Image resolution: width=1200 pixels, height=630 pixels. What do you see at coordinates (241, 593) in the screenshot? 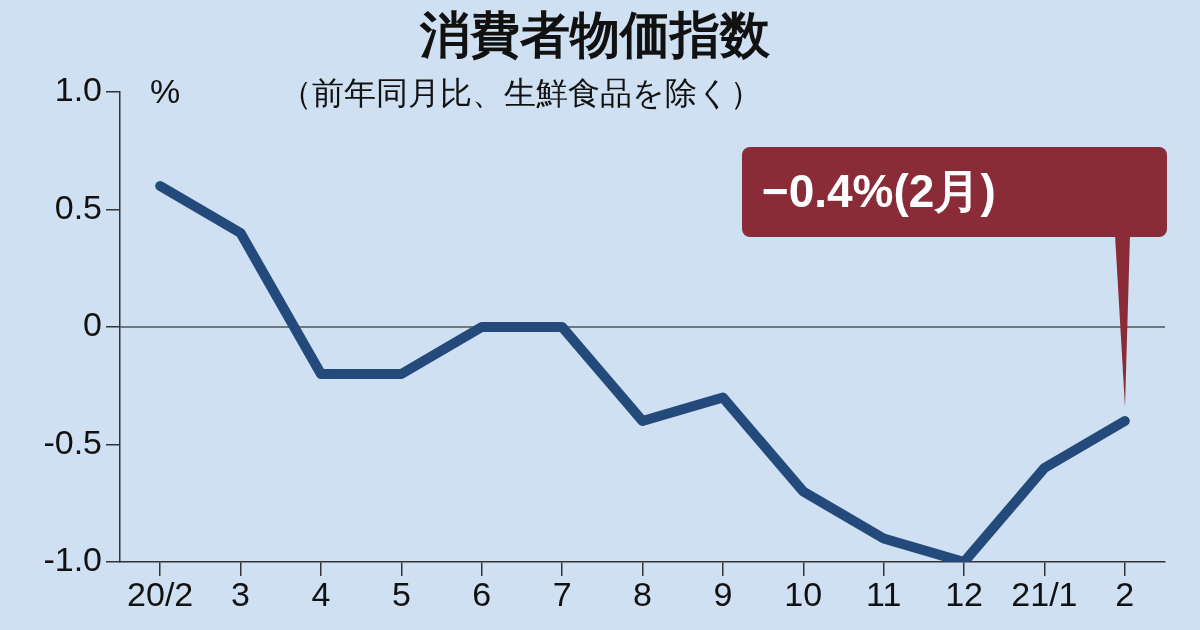
I see `x-tick-label: 3` at bounding box center [241, 593].